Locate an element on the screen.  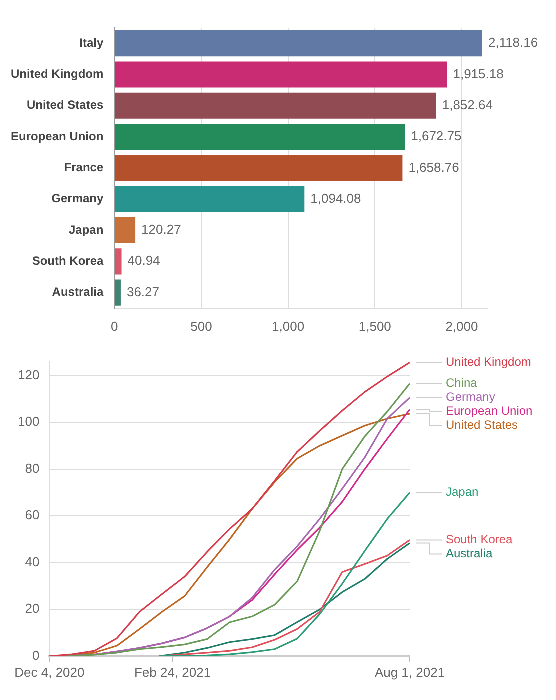
y-tick-label: Australia is located at coordinates (78, 292).